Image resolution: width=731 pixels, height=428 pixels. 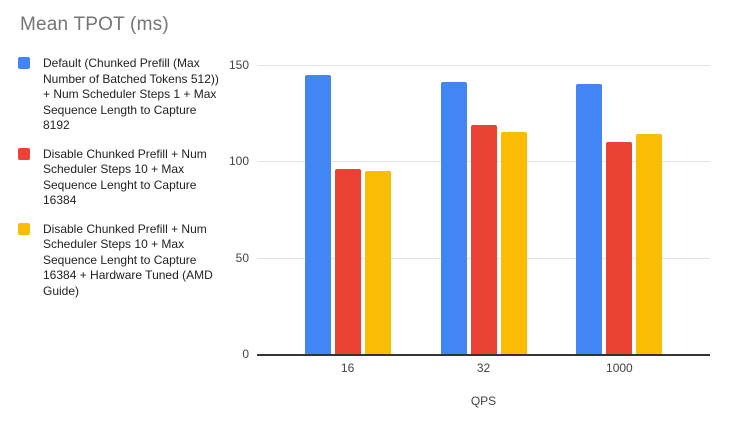 What do you see at coordinates (619, 368) in the screenshot?
I see `x-tick-label: 1000` at bounding box center [619, 368].